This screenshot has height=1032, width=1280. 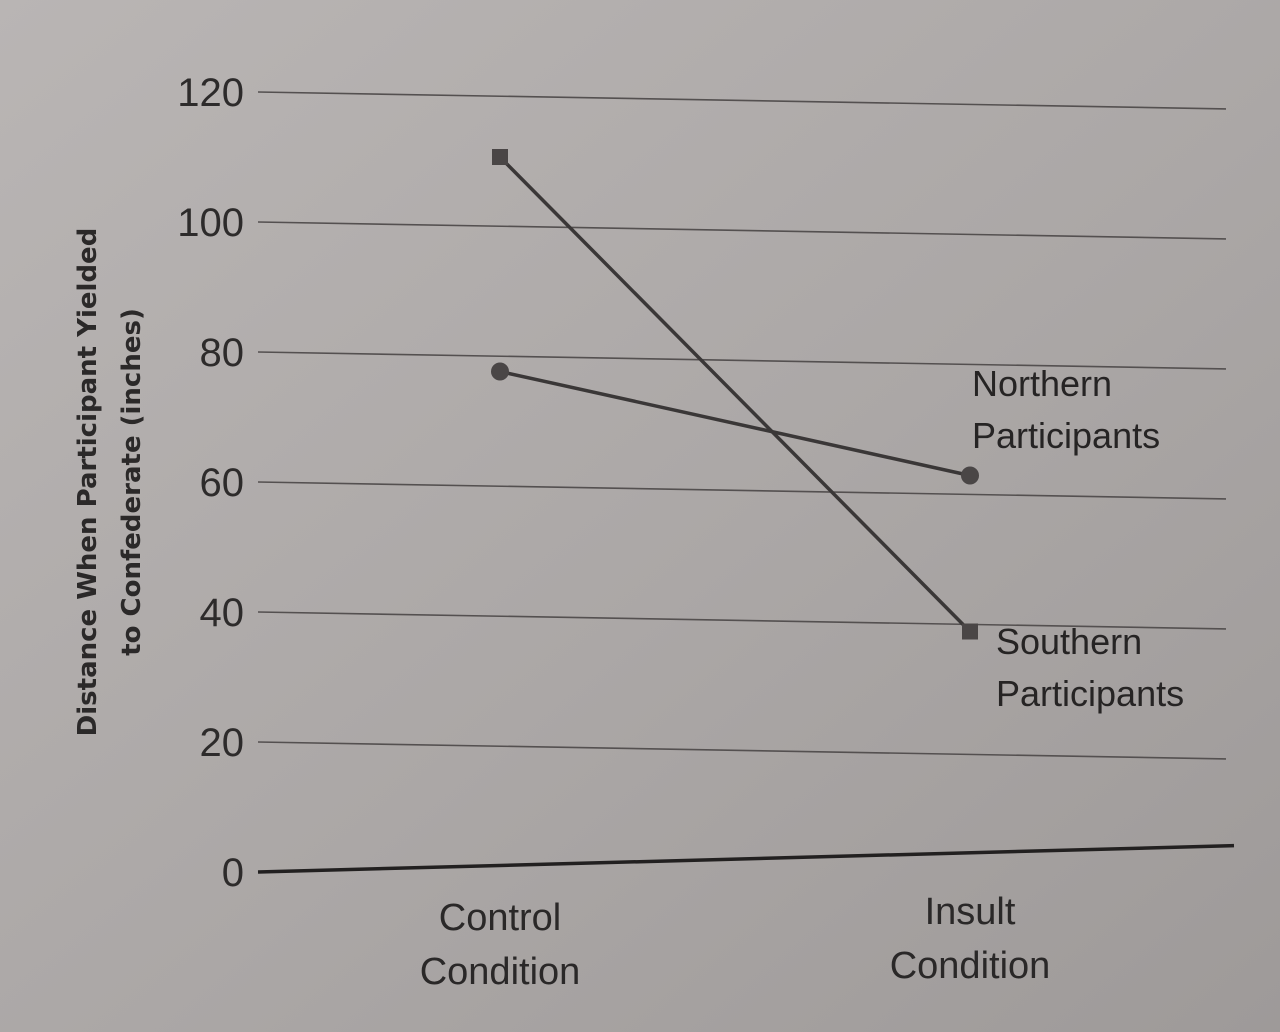 I want to click on x-category-labels: Control Condition Insult Condition, so click(x=735, y=942).